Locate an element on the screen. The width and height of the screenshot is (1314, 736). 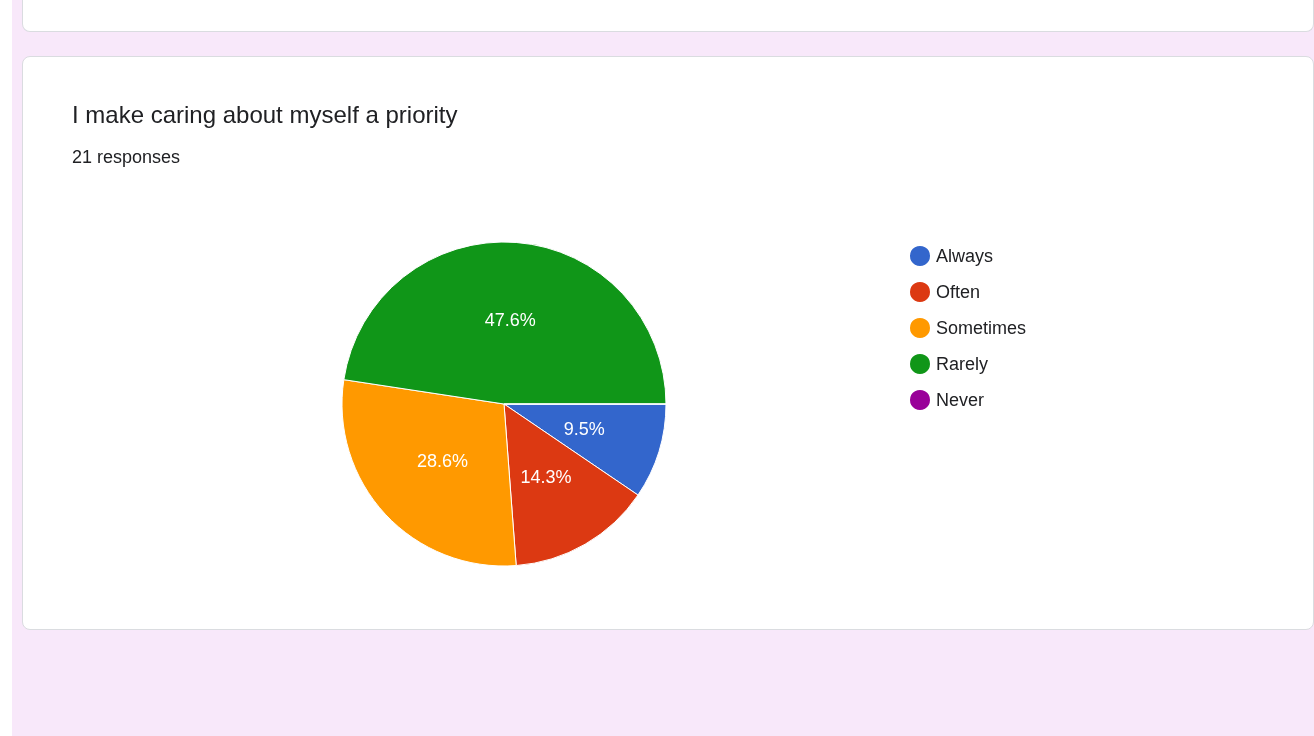
chart-title: I make caring about myself a priority is located at coordinates (265, 114).